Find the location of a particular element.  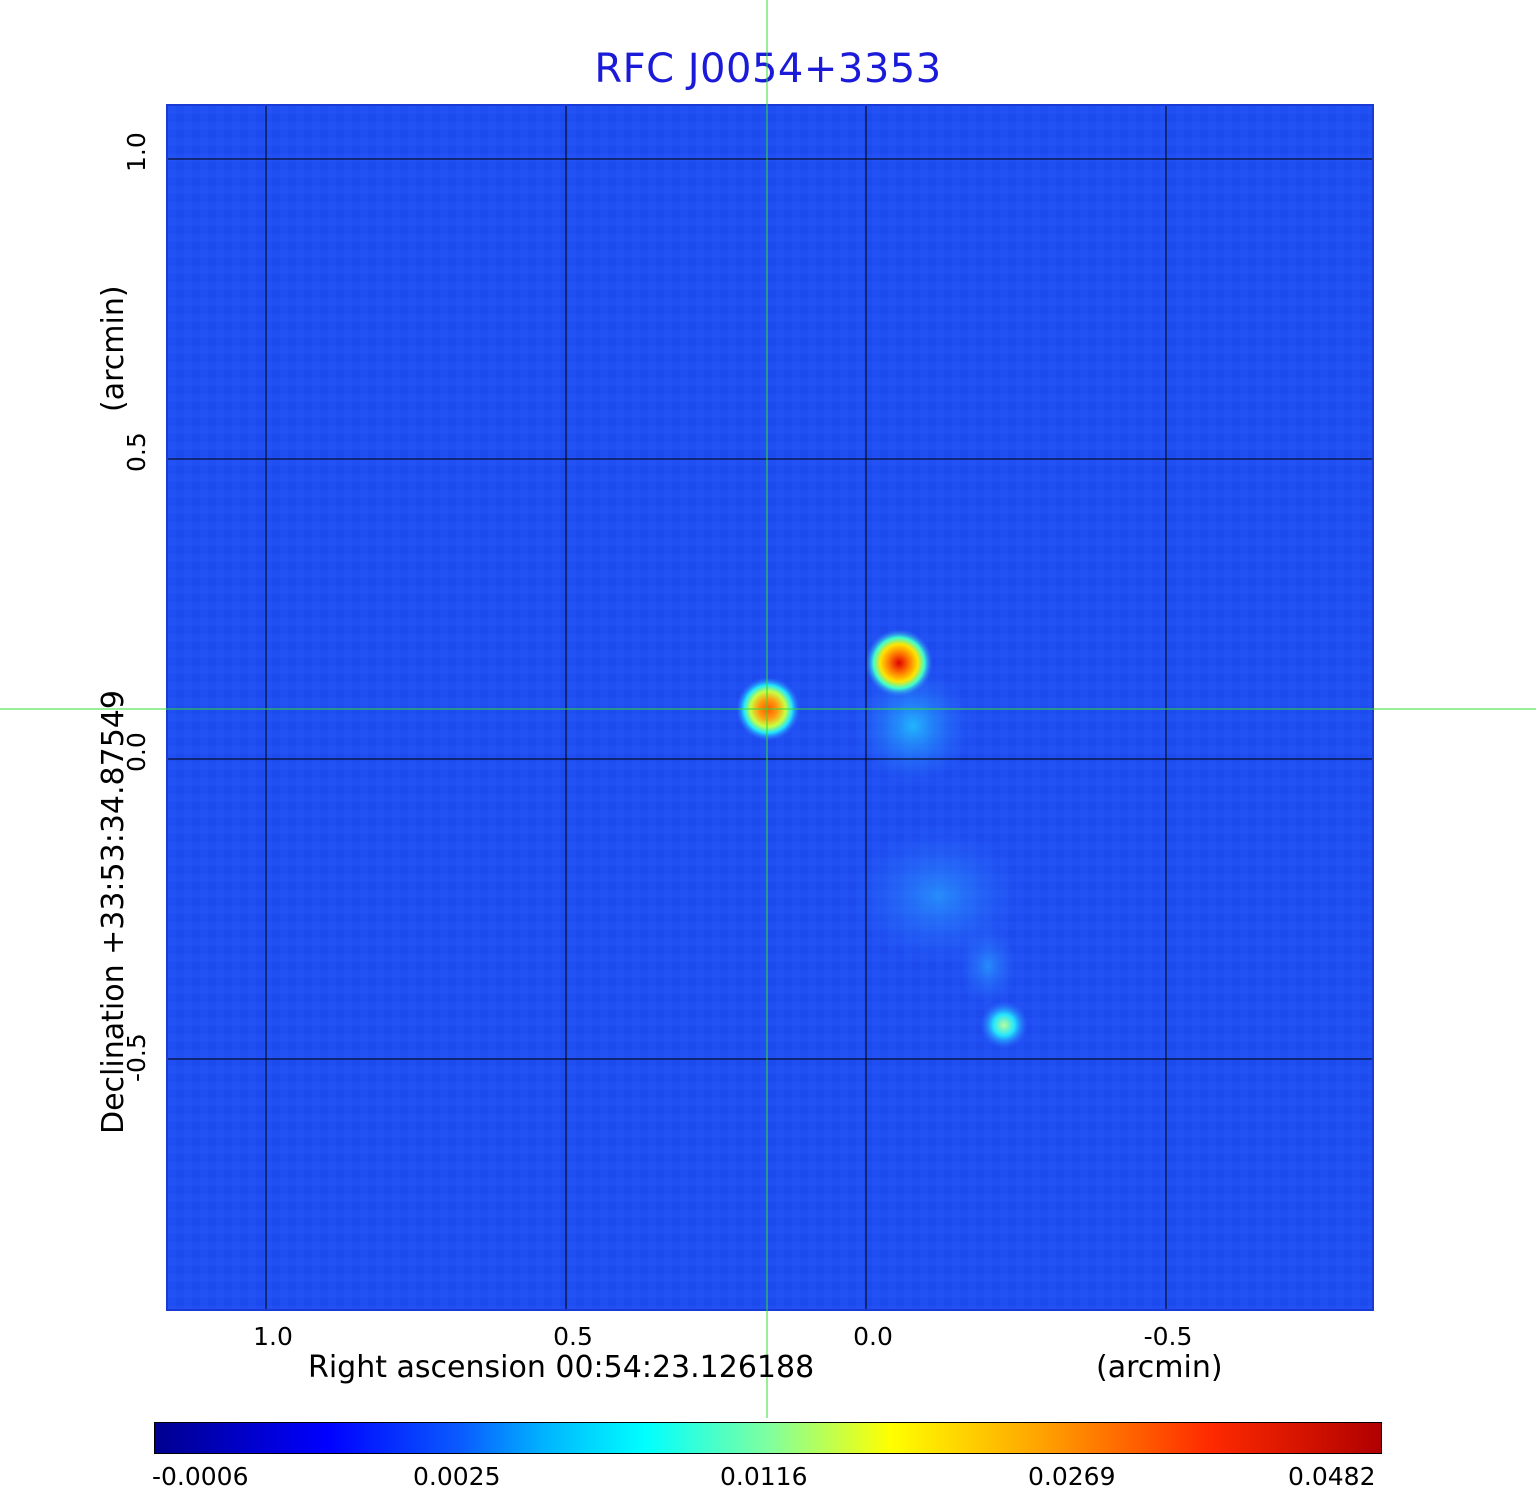

y-axis-label: Declination +33:53:34.87549 is located at coordinates (113, 912).